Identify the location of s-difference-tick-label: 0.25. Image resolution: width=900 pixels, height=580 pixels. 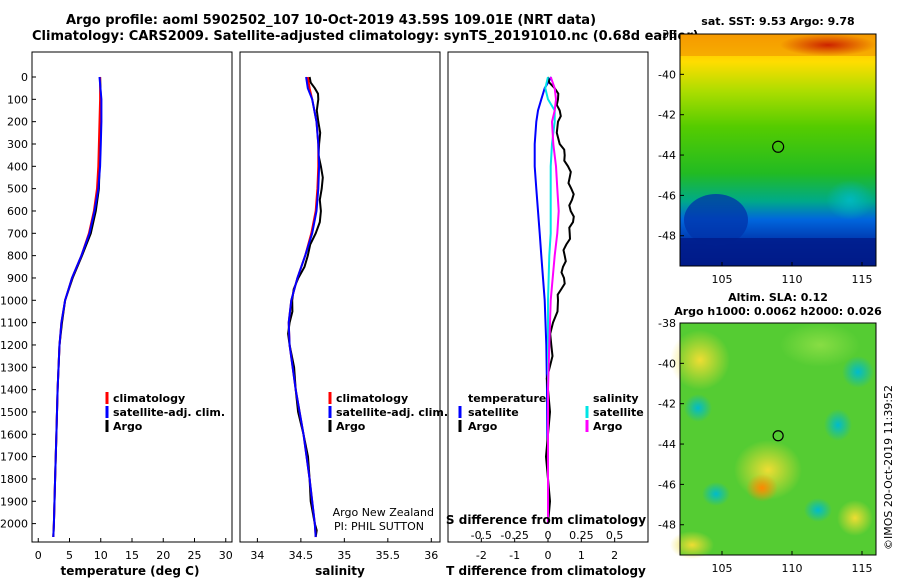
(581, 535).